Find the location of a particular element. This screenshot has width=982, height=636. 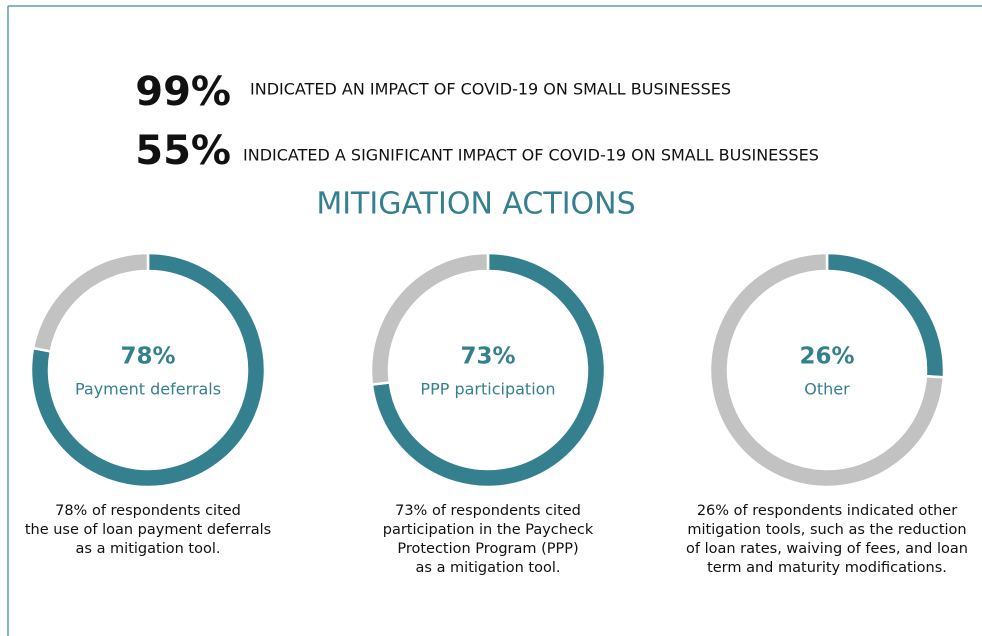

center-category: PPP participation is located at coordinates (487, 389).